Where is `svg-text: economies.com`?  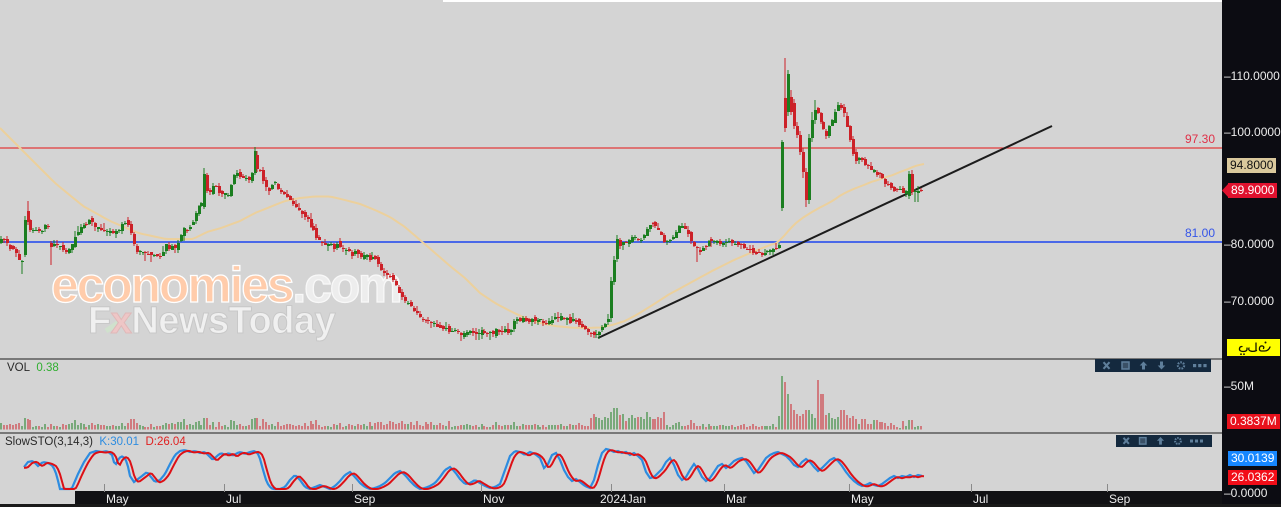
svg-text: economies.com is located at coordinates (225, 285).